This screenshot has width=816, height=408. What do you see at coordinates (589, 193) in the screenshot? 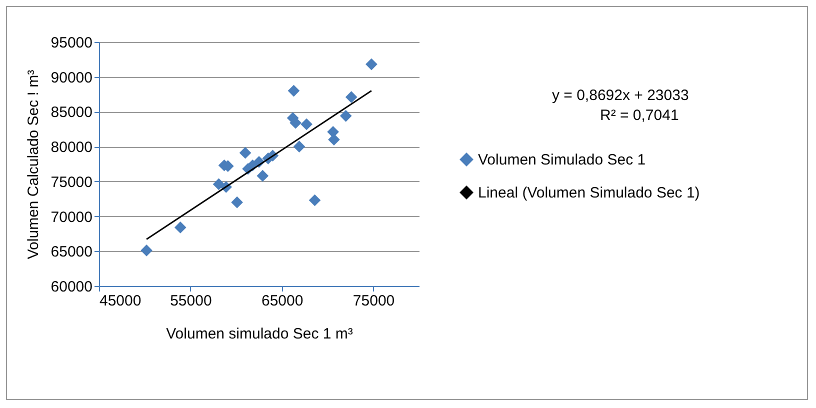
I see `legend-label: Lineal (Volumen Simulado Sec 1)` at bounding box center [589, 193].